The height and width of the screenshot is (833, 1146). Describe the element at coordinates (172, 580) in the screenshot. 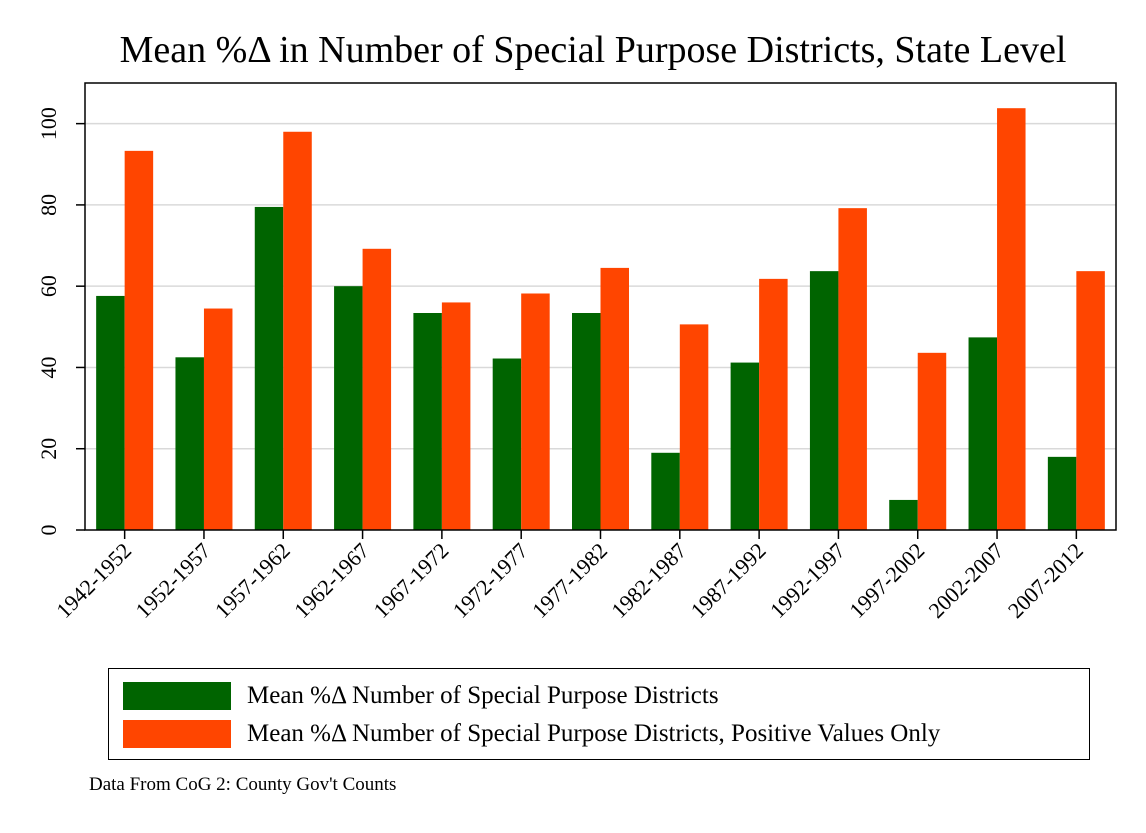

I see `x-tick-label: 1952-1957` at that location.